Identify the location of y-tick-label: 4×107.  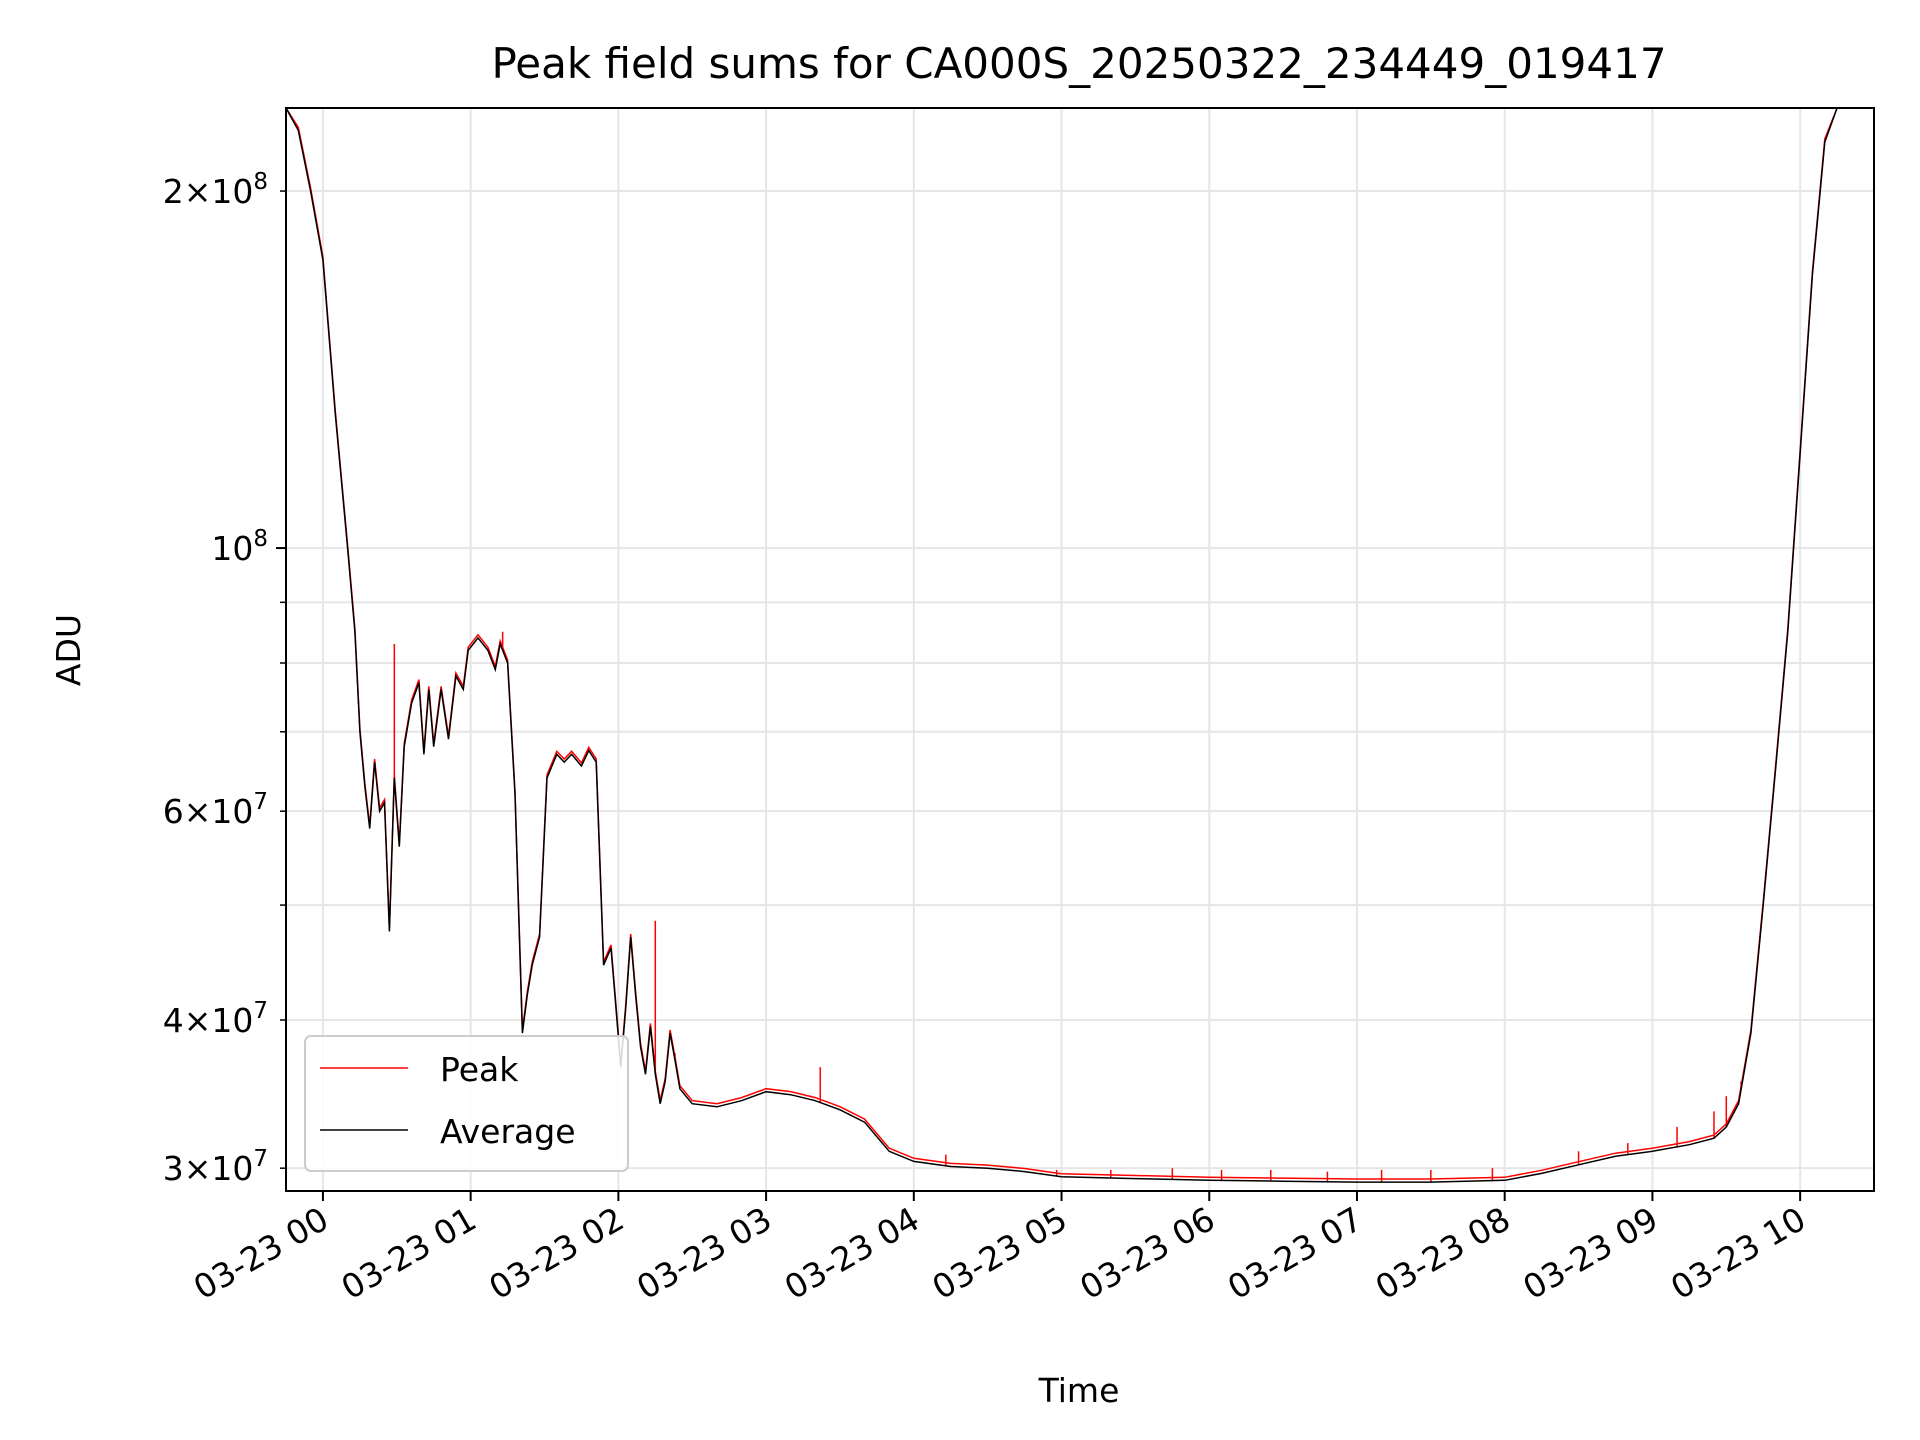
(215, 1019).